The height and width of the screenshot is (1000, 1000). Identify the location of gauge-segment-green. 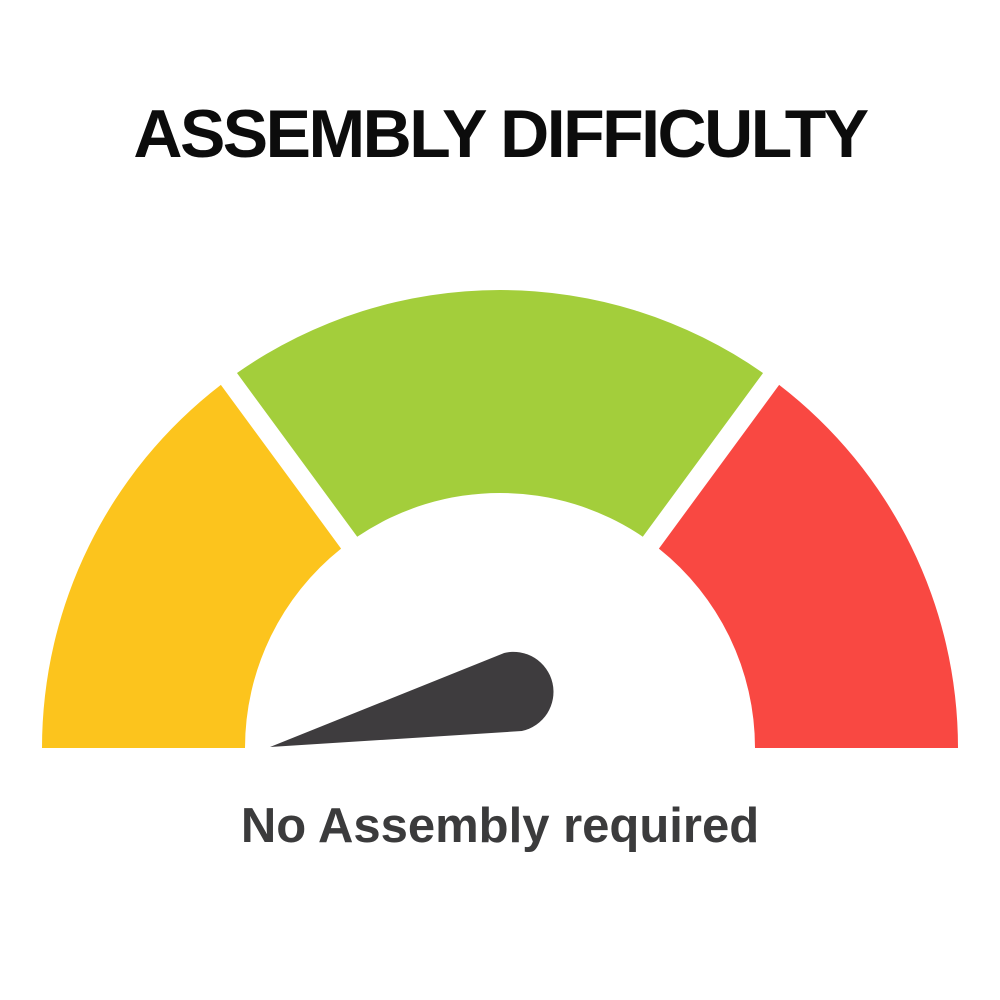
(500, 413).